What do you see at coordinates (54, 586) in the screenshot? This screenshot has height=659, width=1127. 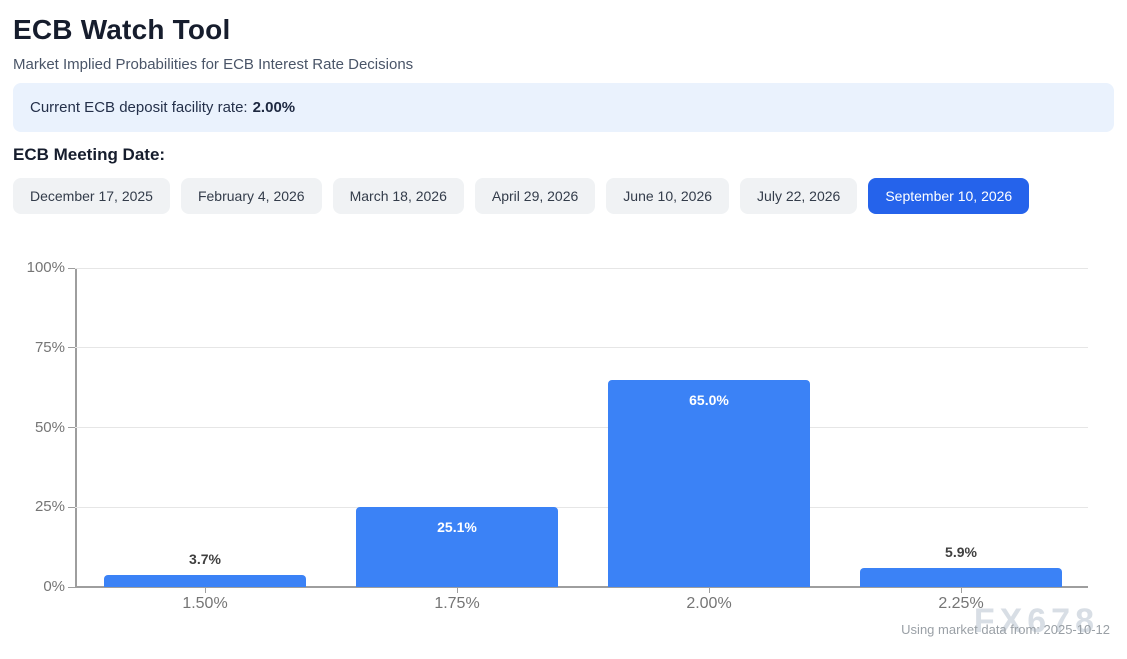 I see `y-axis-tick-label: 0%` at bounding box center [54, 586].